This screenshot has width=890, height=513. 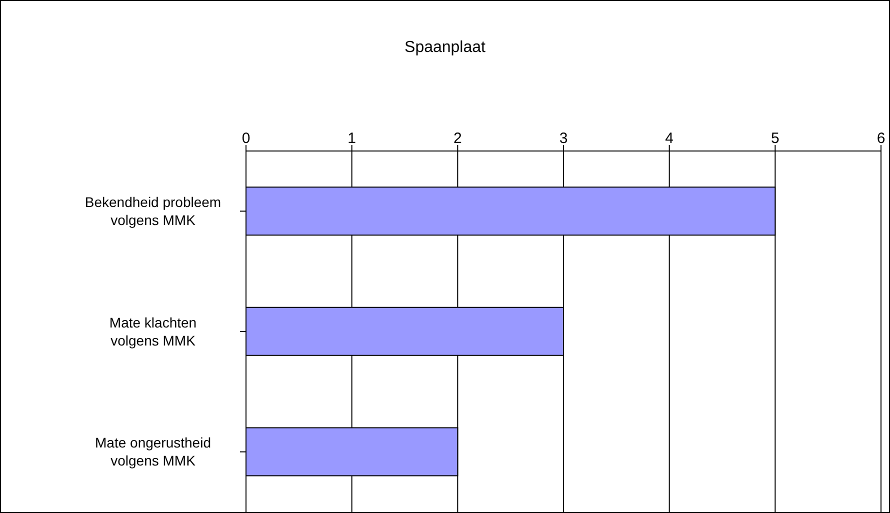 I want to click on x-tick-label: 3, so click(x=563, y=138).